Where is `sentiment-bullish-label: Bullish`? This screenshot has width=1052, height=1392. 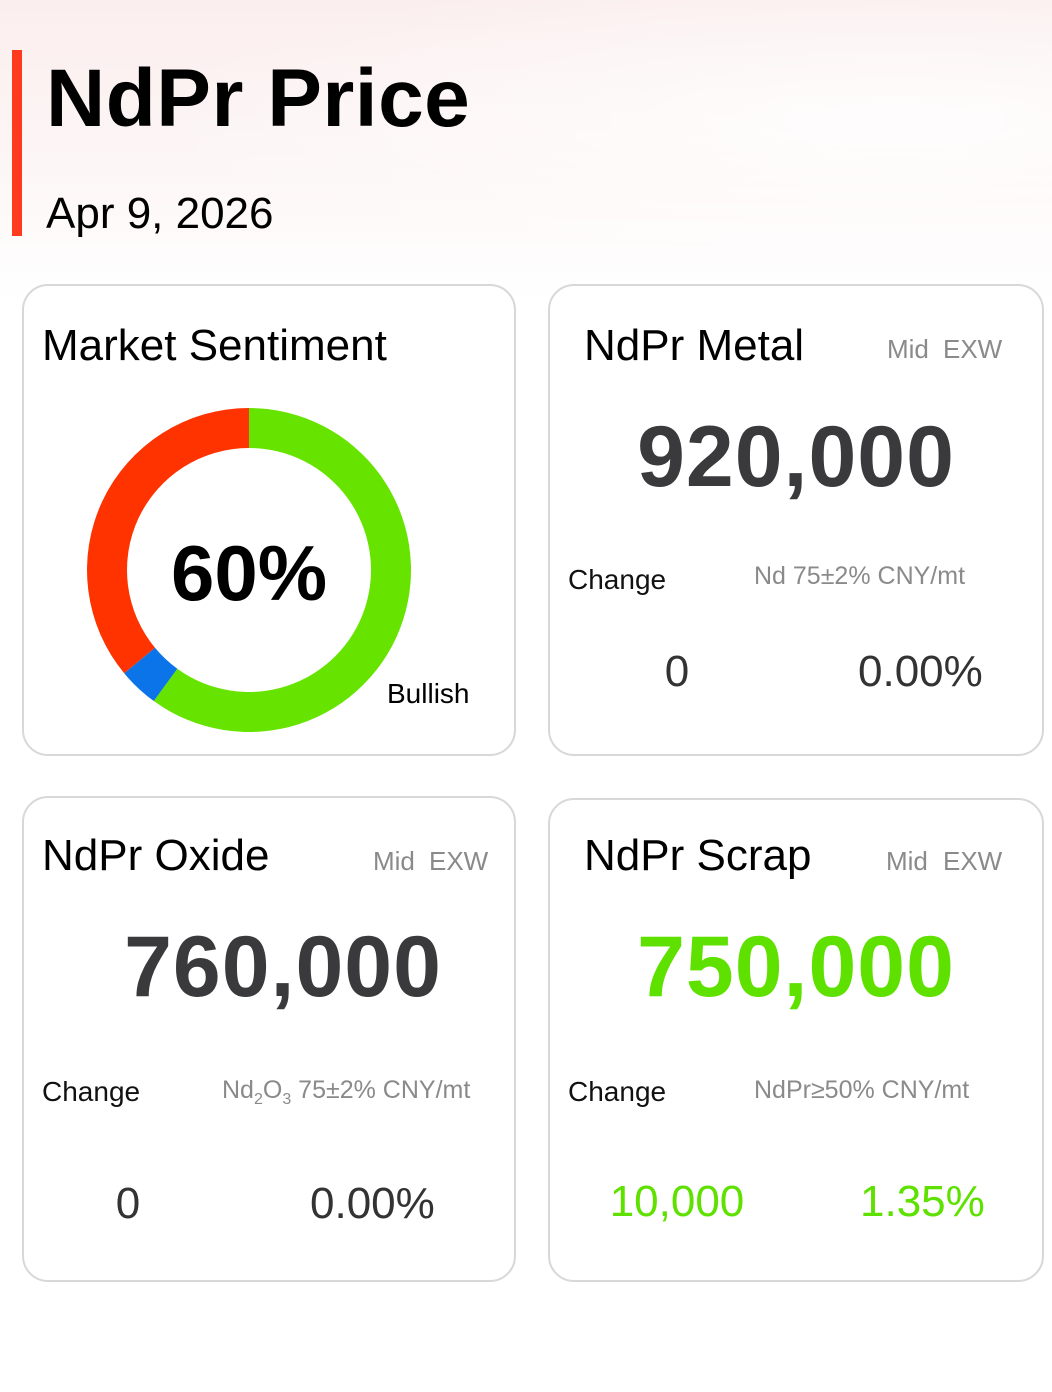 sentiment-bullish-label: Bullish is located at coordinates (428, 693).